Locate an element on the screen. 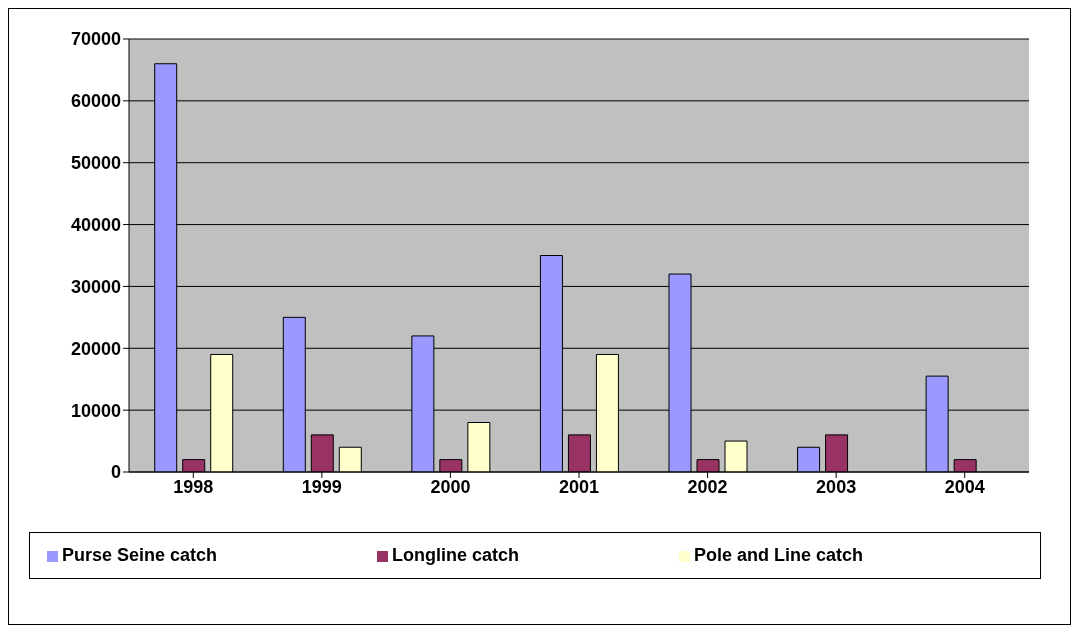  y-tick-label: 0 is located at coordinates (115, 472).